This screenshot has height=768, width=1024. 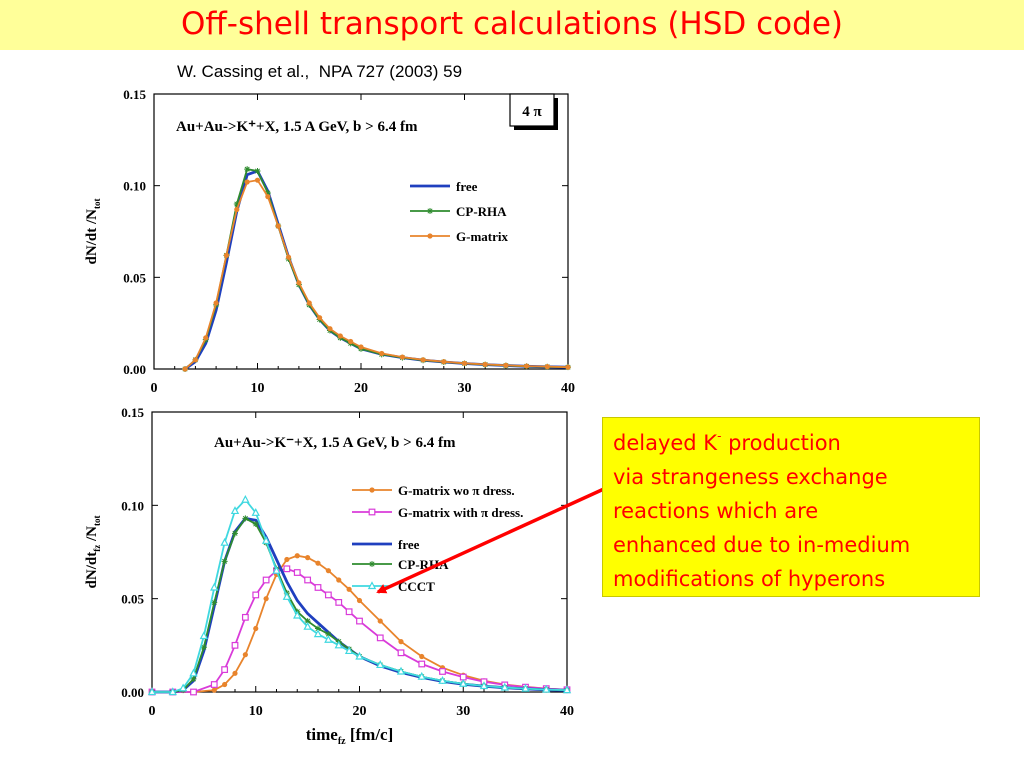 I want to click on y-tick-label: 0.10, so click(x=134, y=186).